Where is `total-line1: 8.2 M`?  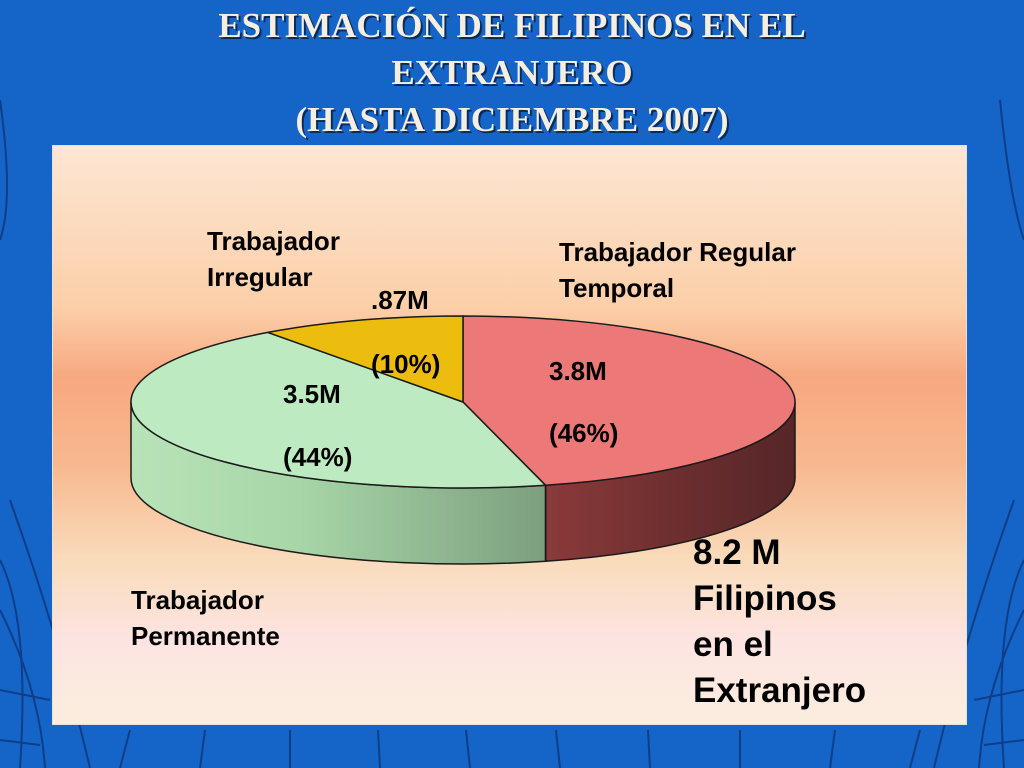
total-line1: 8.2 M is located at coordinates (737, 552).